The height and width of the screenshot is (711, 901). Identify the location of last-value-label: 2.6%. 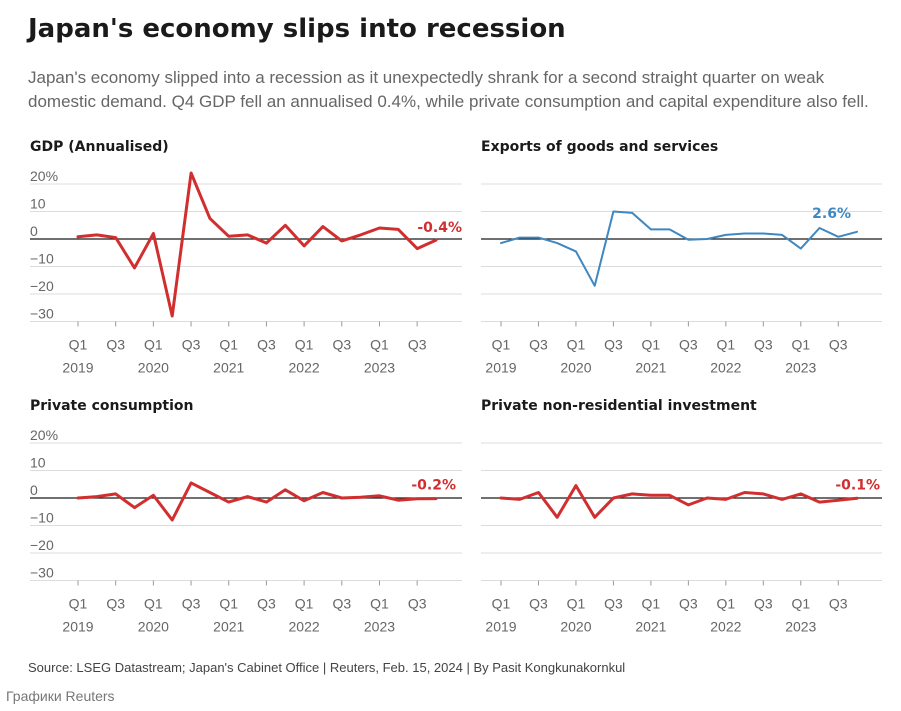
(831, 214).